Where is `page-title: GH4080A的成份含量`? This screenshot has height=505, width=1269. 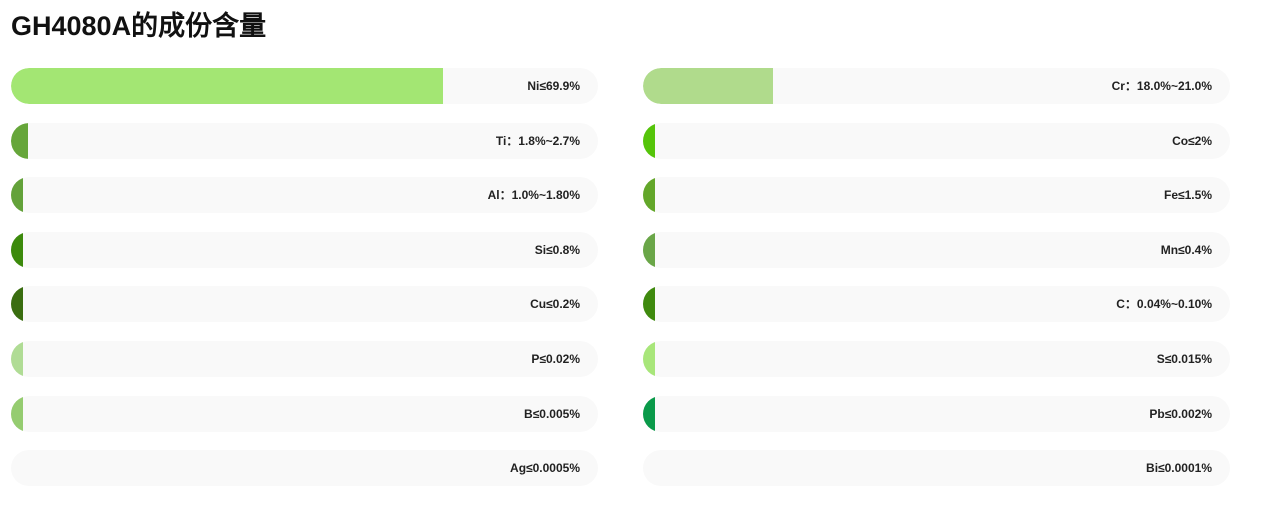 page-title: GH4080A的成份含量 is located at coordinates (139, 26).